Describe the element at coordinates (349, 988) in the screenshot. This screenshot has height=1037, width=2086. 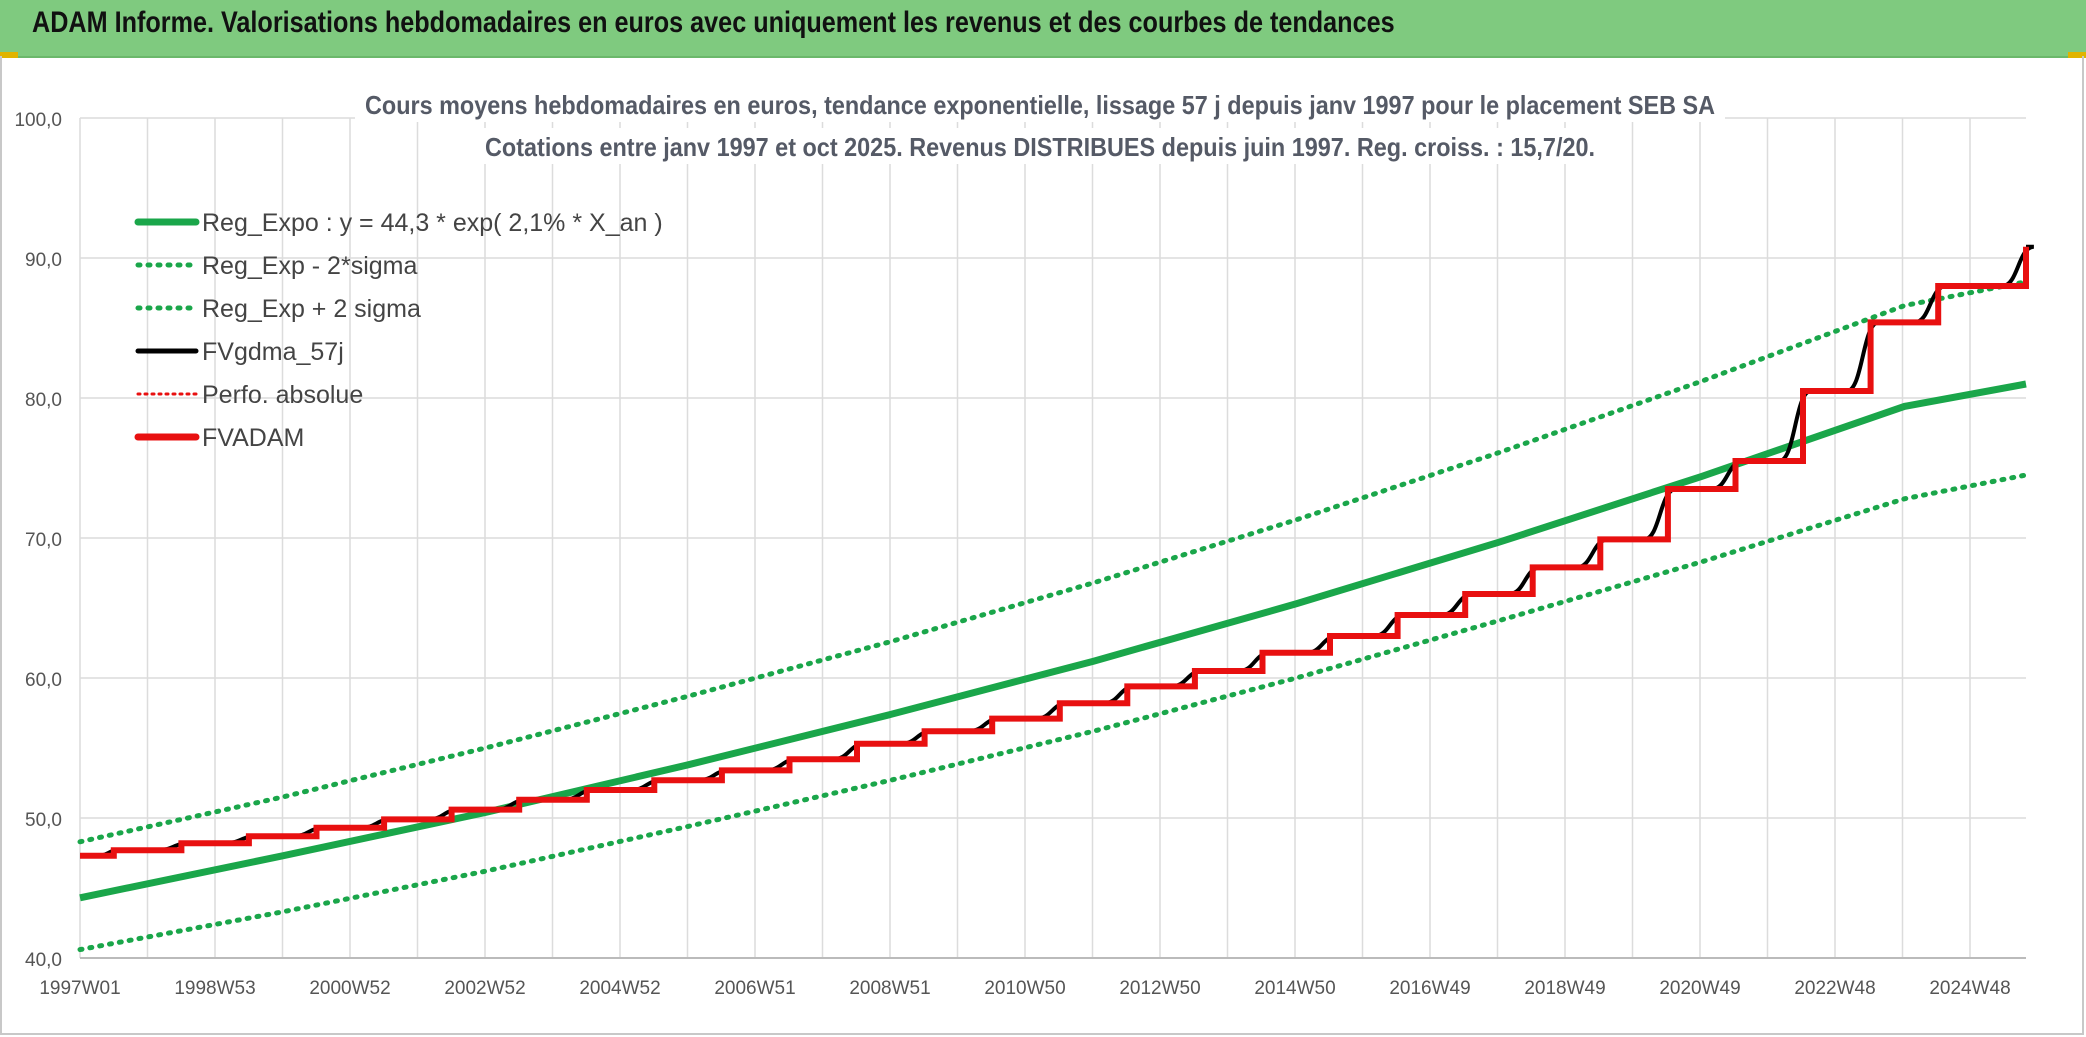
I see `x-tick-label: 2000W52` at that location.